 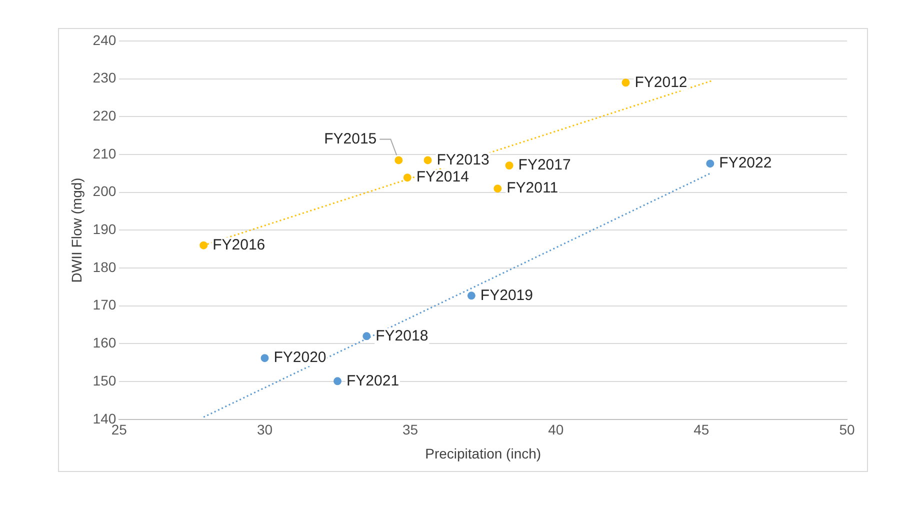 I want to click on x-tick-label: 40, so click(x=556, y=430).